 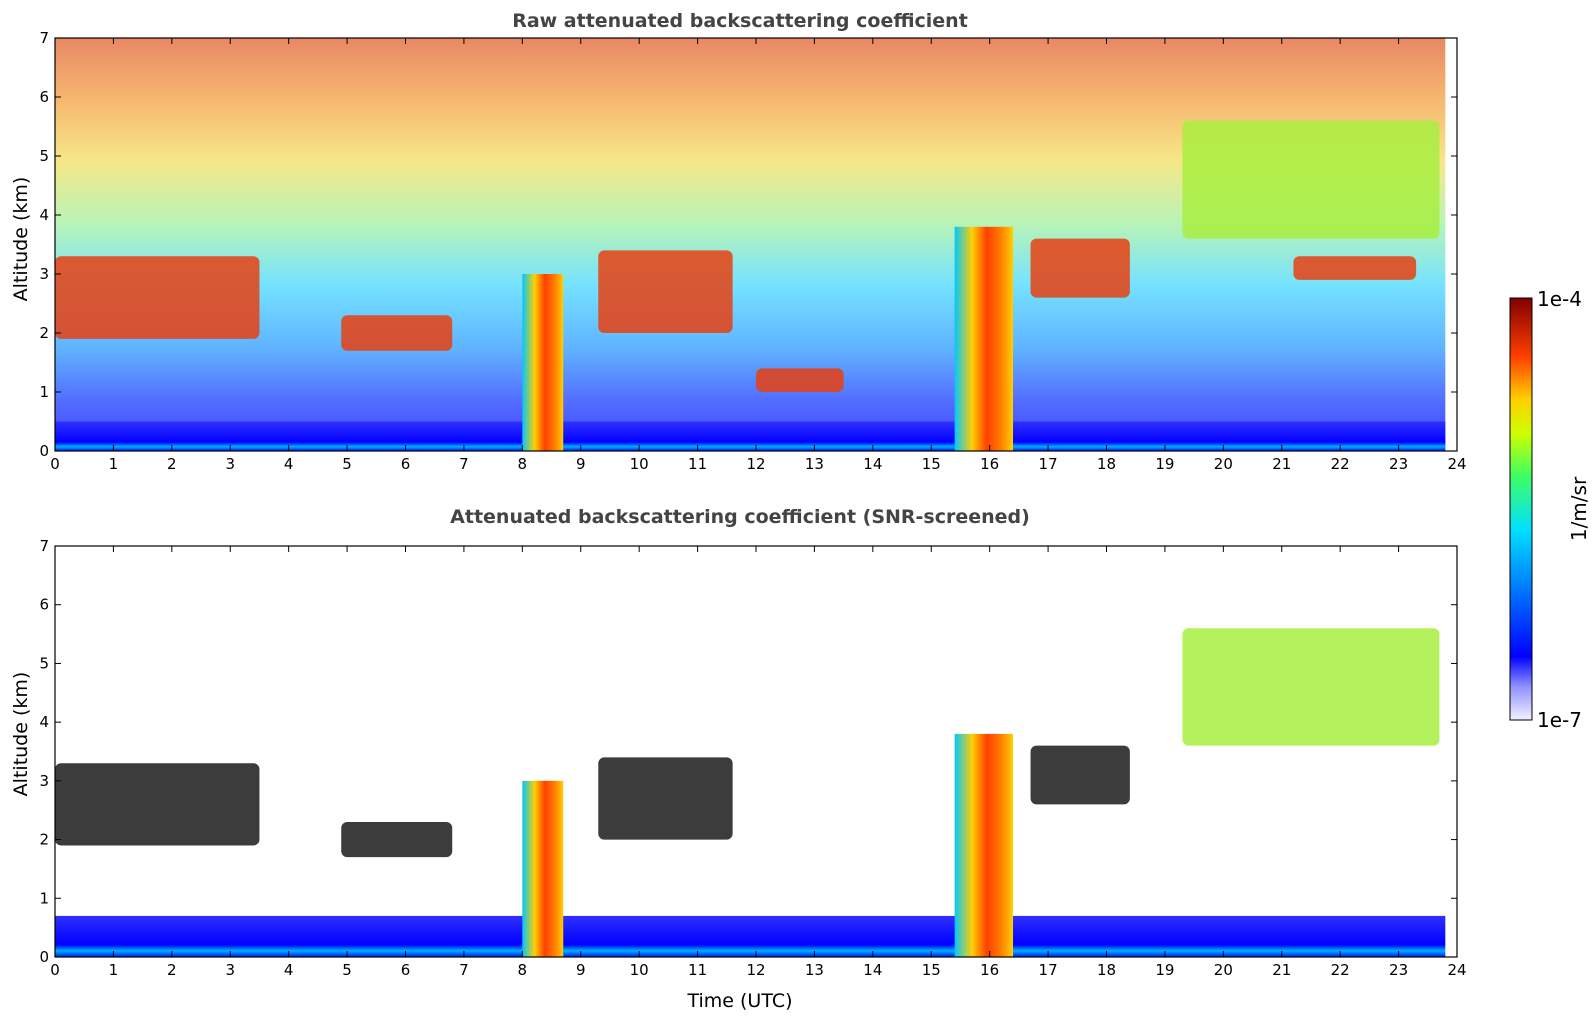 I want to click on top-y-tick-label: 7, so click(x=44, y=38).